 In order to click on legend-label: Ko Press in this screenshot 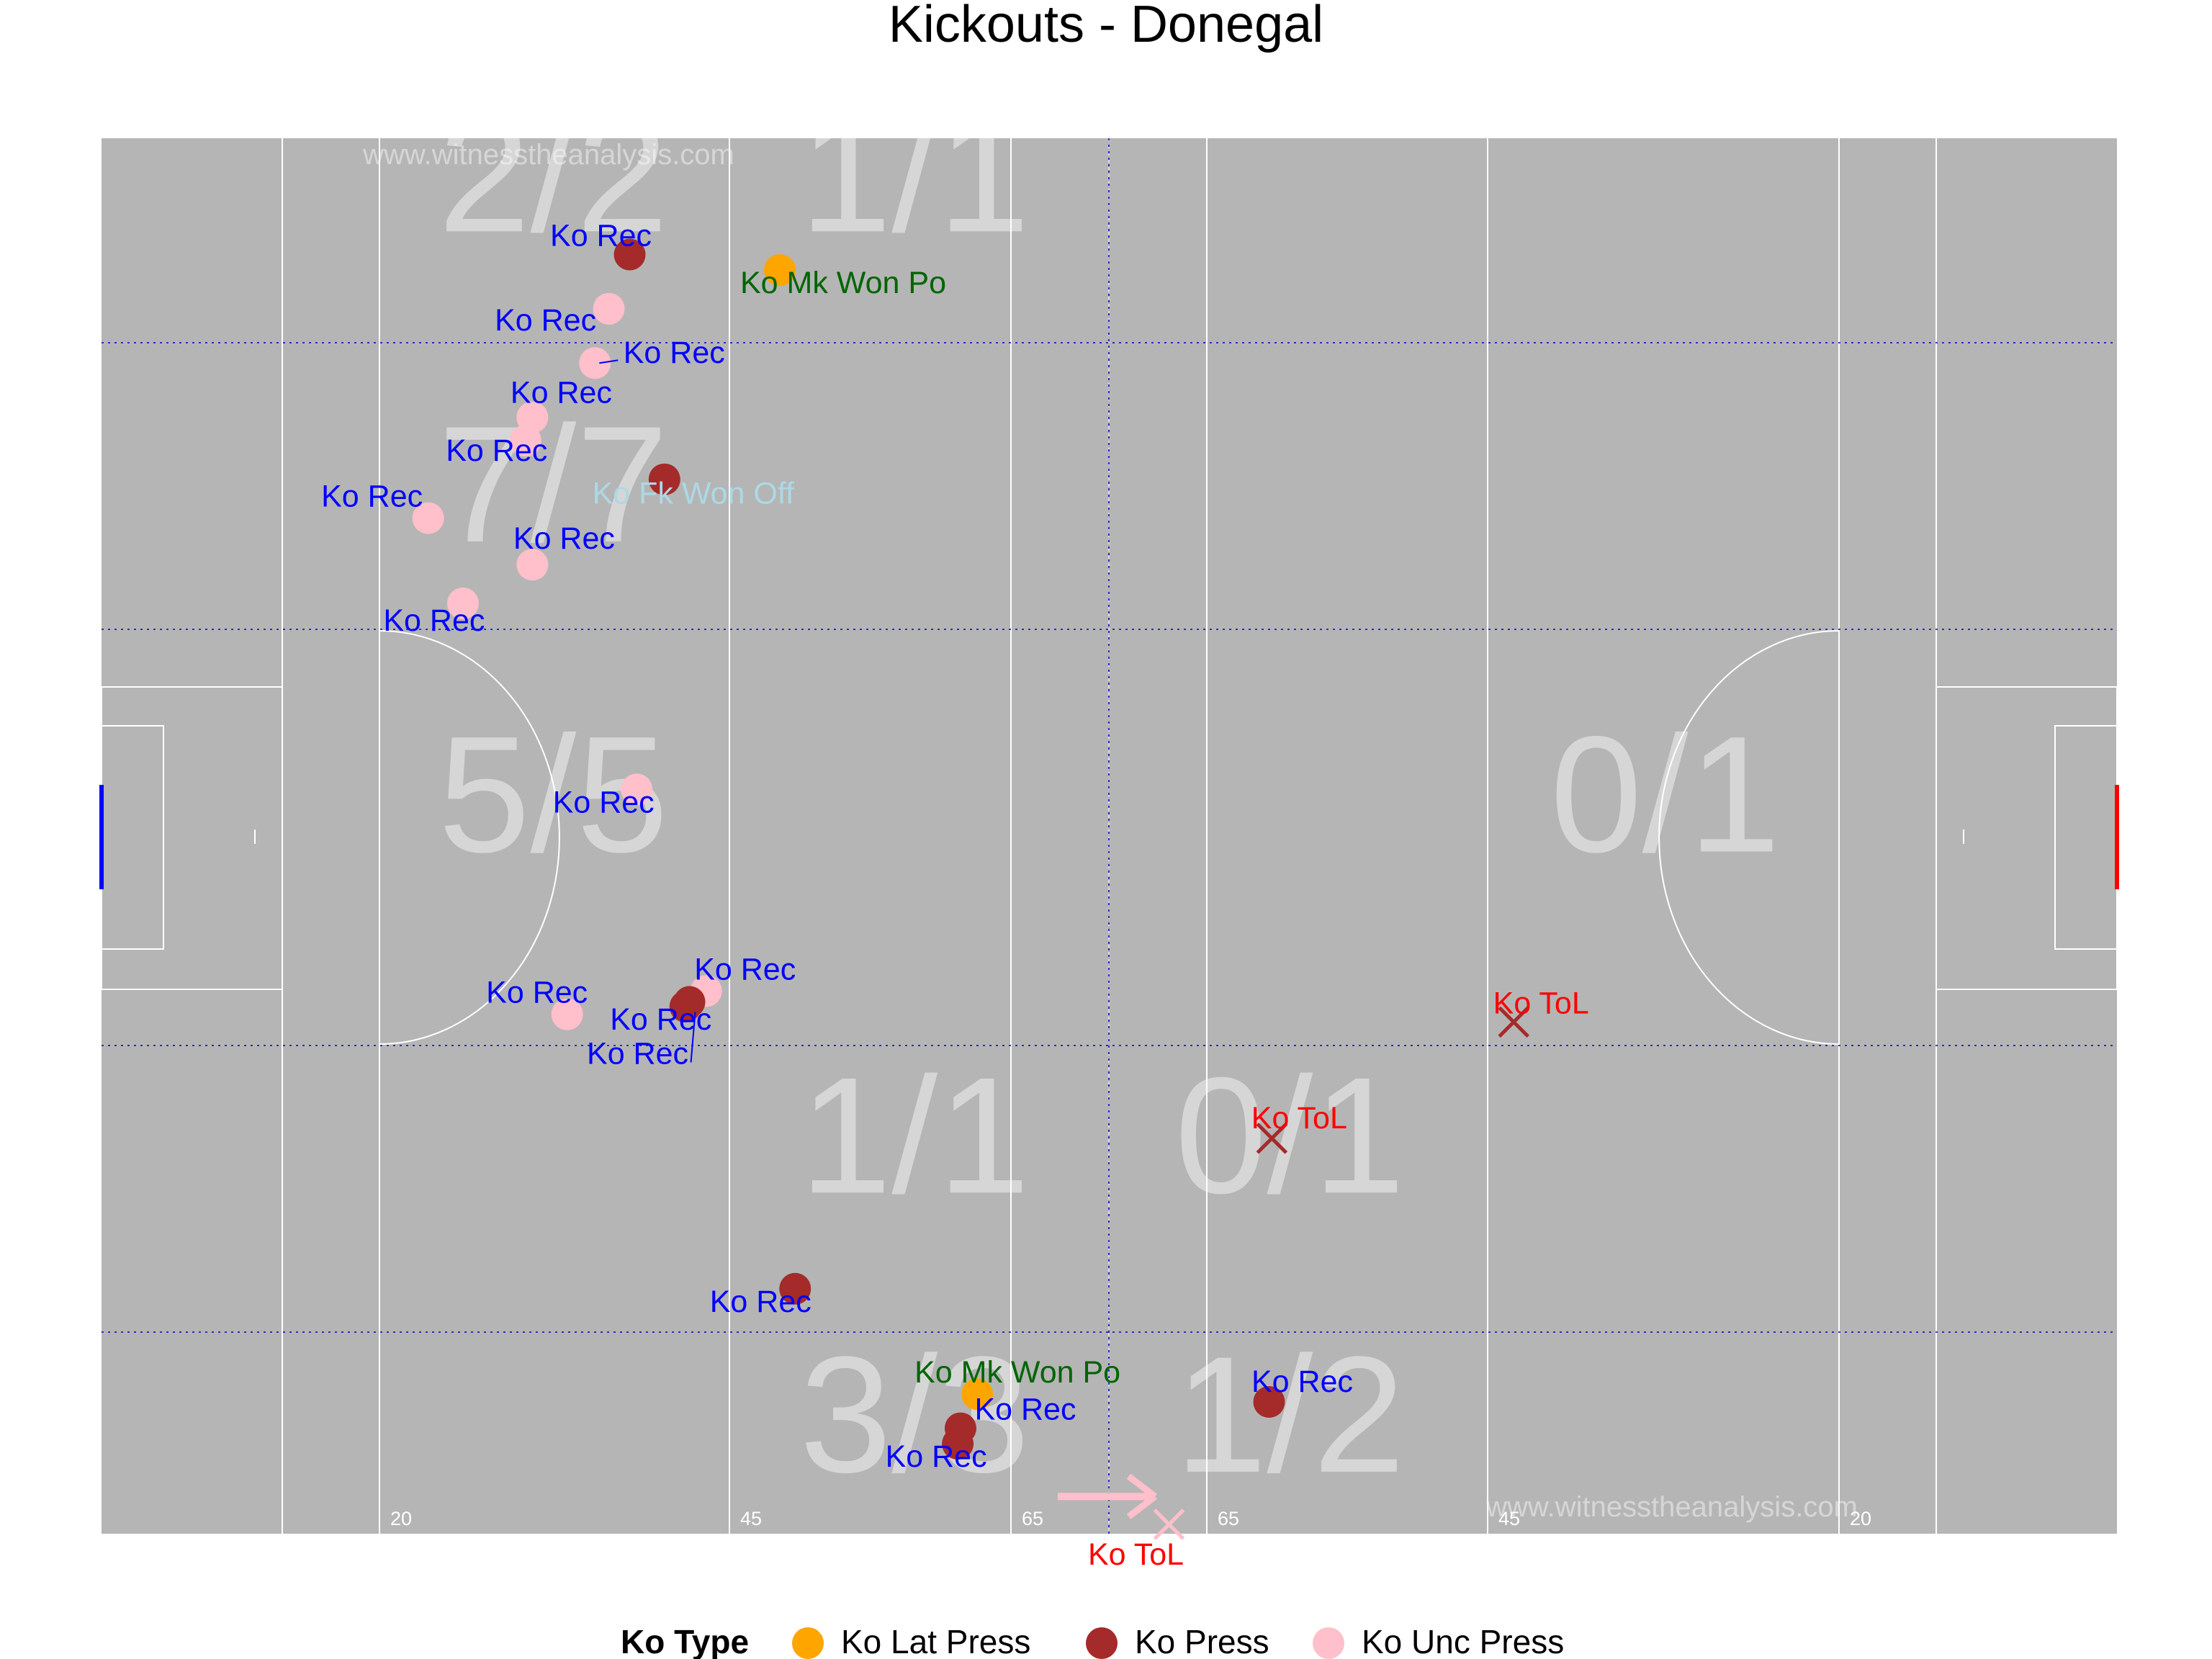, I will do `click(1202, 1641)`.